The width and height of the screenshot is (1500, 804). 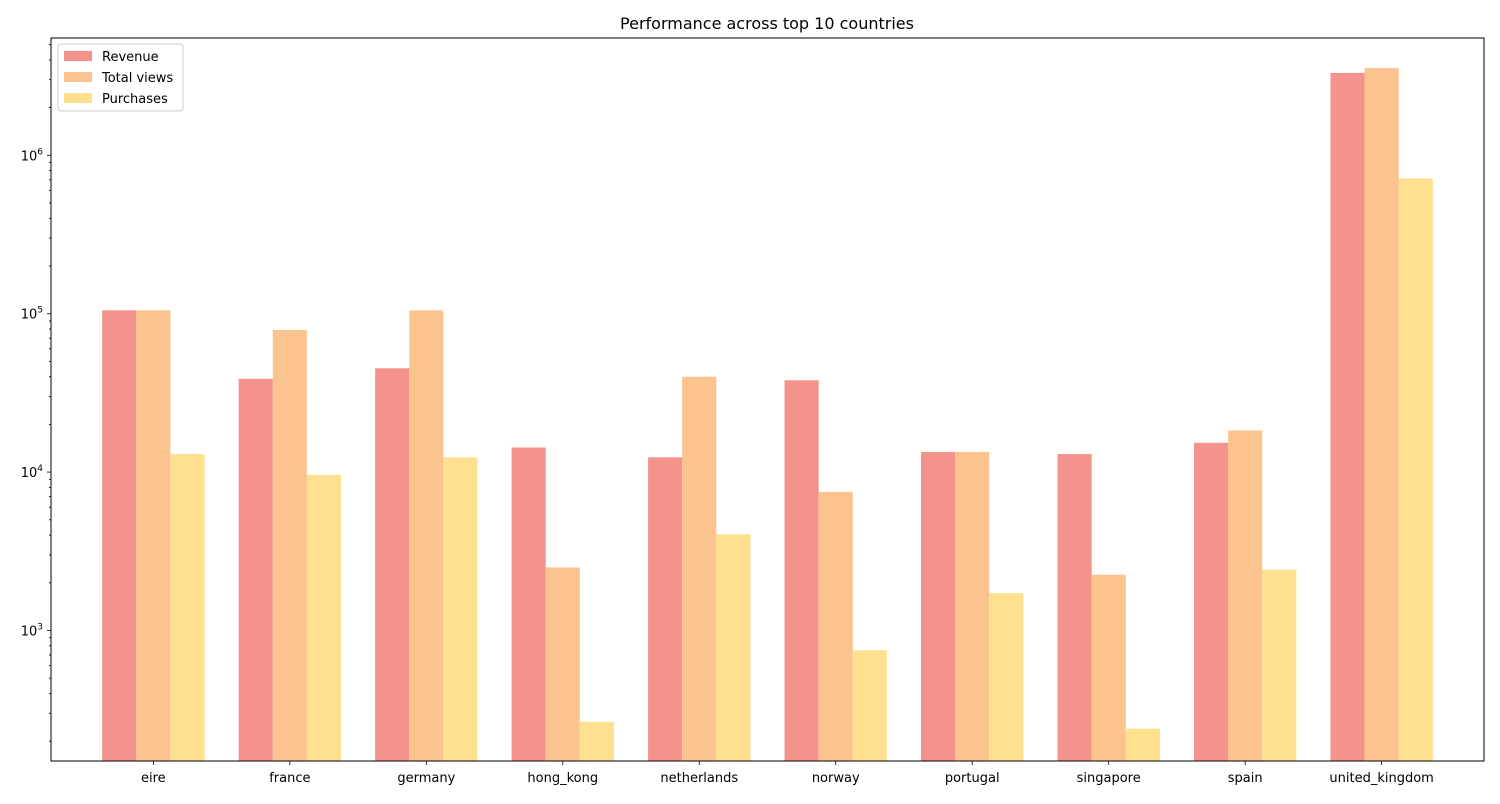 What do you see at coordinates (78, 56) in the screenshot?
I see `legend-swatch-revenue` at bounding box center [78, 56].